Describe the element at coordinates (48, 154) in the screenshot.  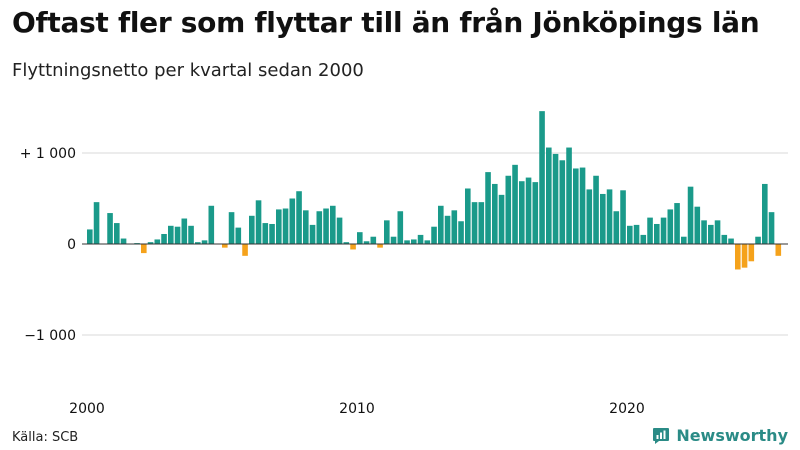
I see `y-tick-label-0: + 1 000` at that location.